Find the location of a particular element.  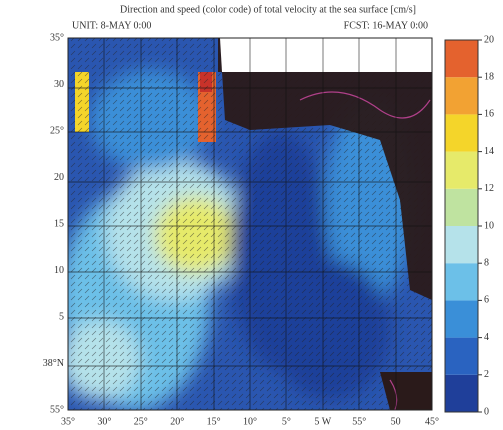

colorbar-tick-label: 14 is located at coordinates (489, 151).